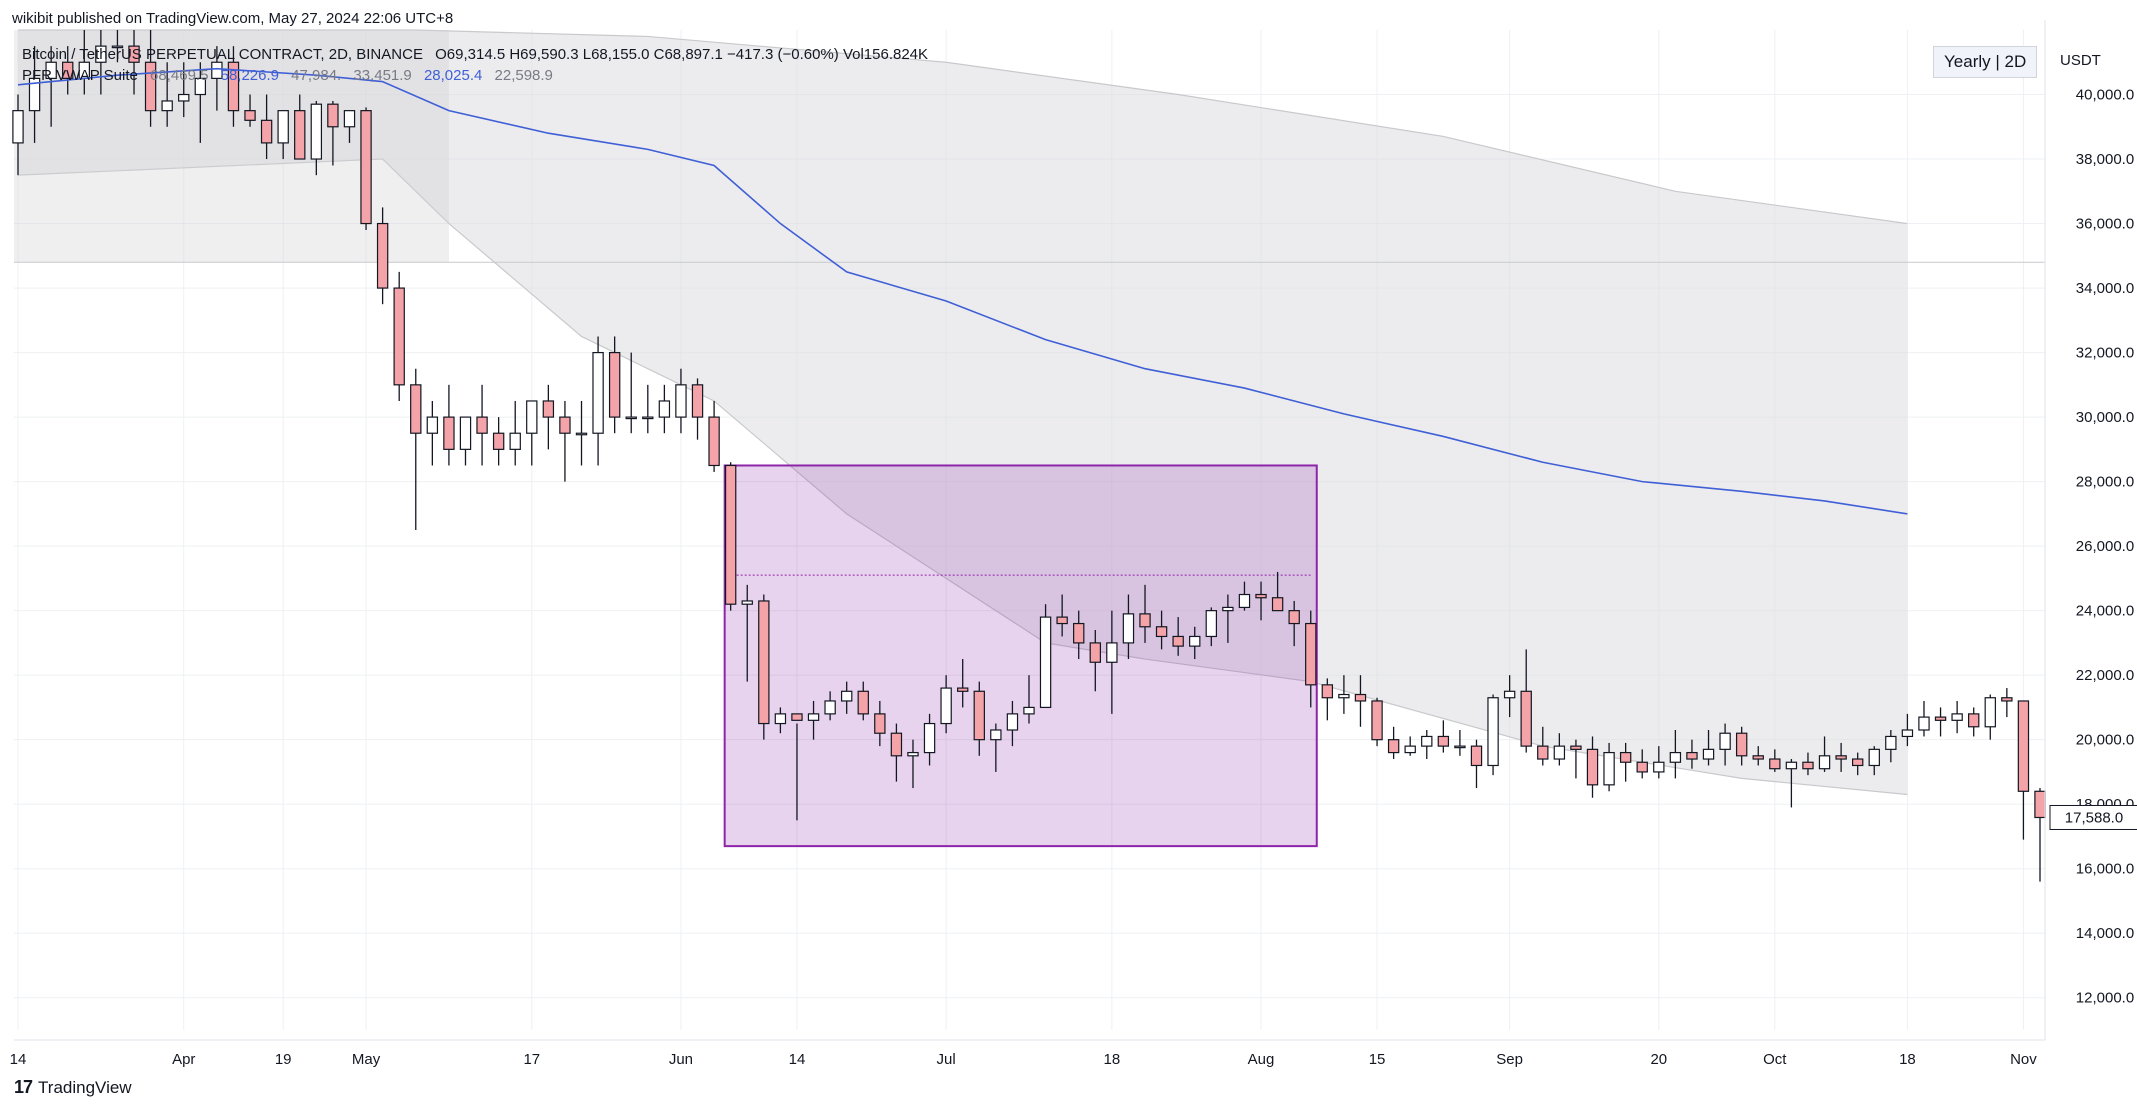  I want to click on timeframe-button: Yearly | 2D, so click(1985, 62).